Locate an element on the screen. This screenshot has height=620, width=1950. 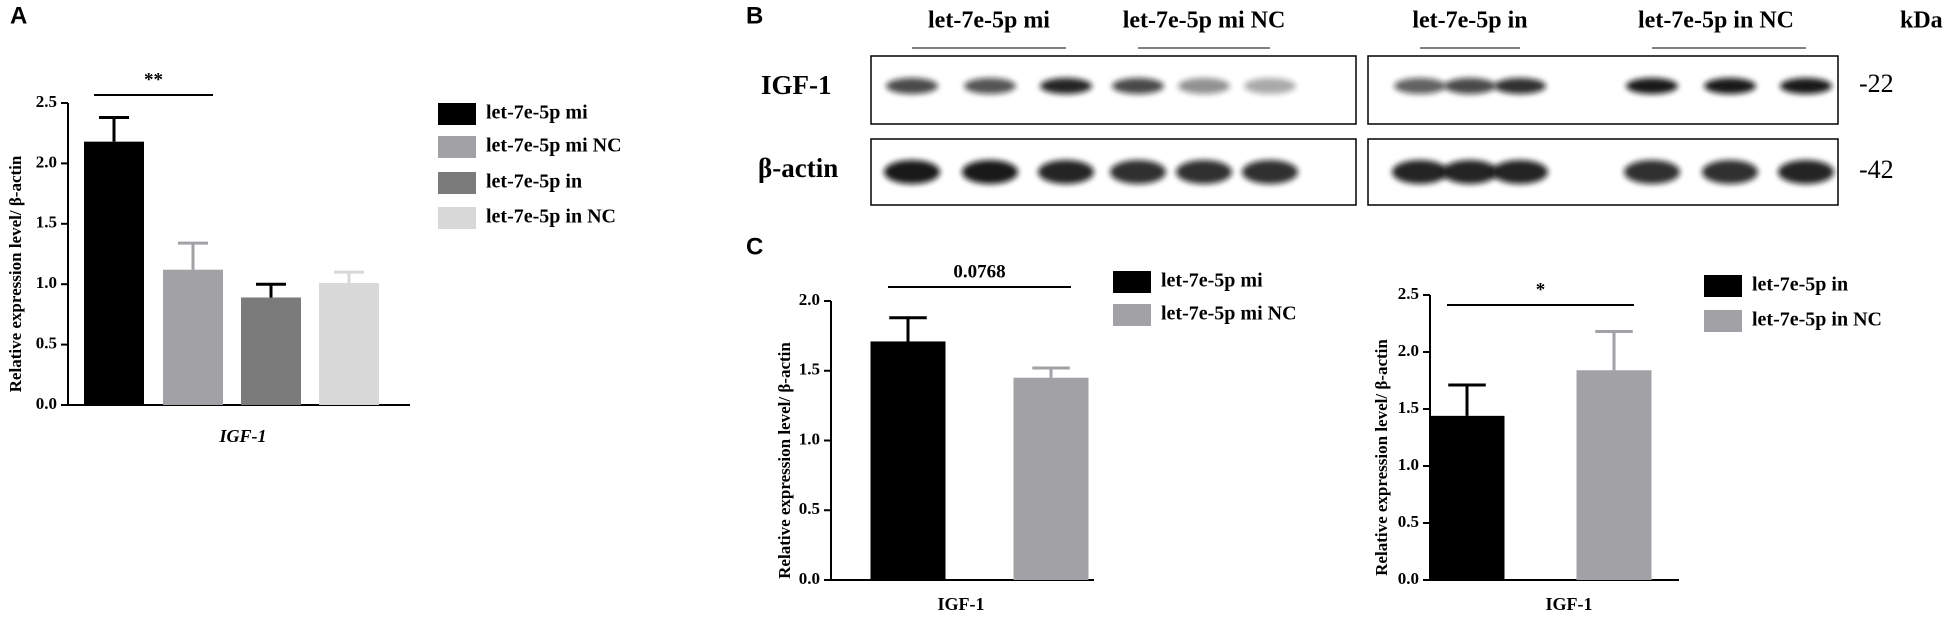
row-label: β-actin is located at coordinates (798, 168).